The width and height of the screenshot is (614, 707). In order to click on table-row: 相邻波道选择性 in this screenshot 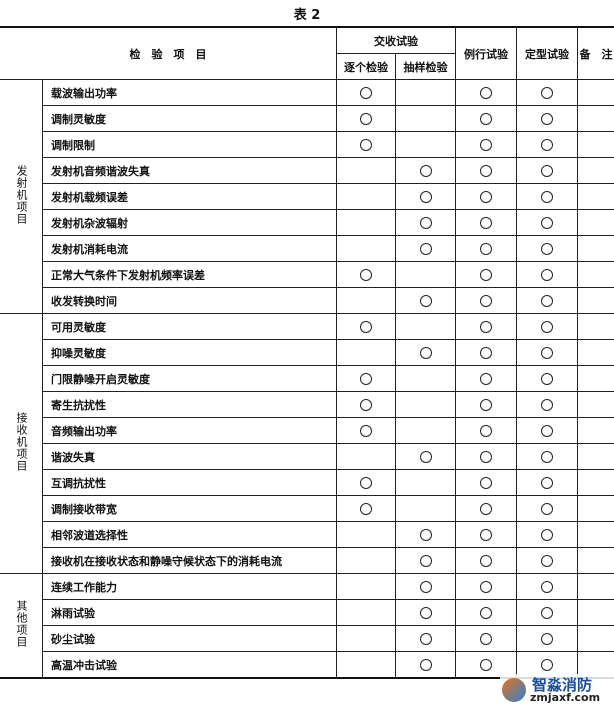, I will do `click(307, 534)`.